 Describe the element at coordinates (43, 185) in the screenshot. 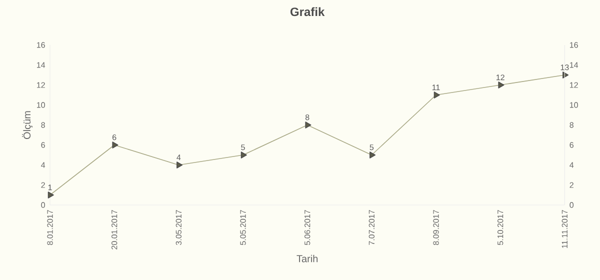

I see `y-tick-label: 2` at that location.